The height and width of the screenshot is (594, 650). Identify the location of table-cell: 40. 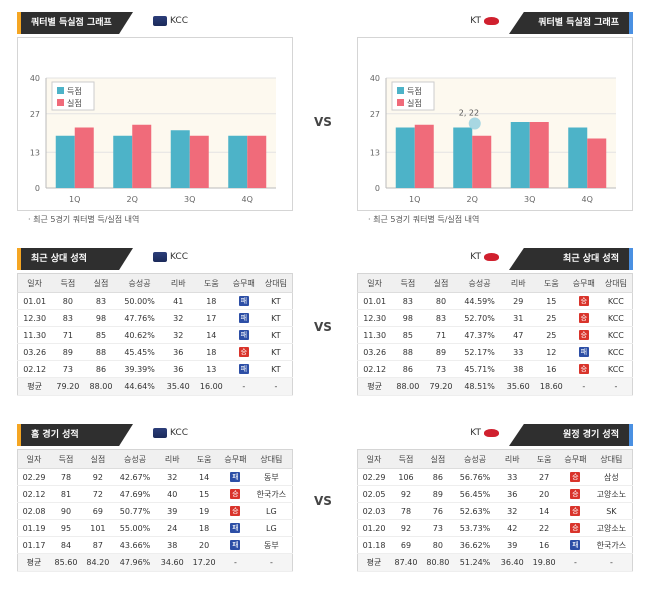
(172, 494).